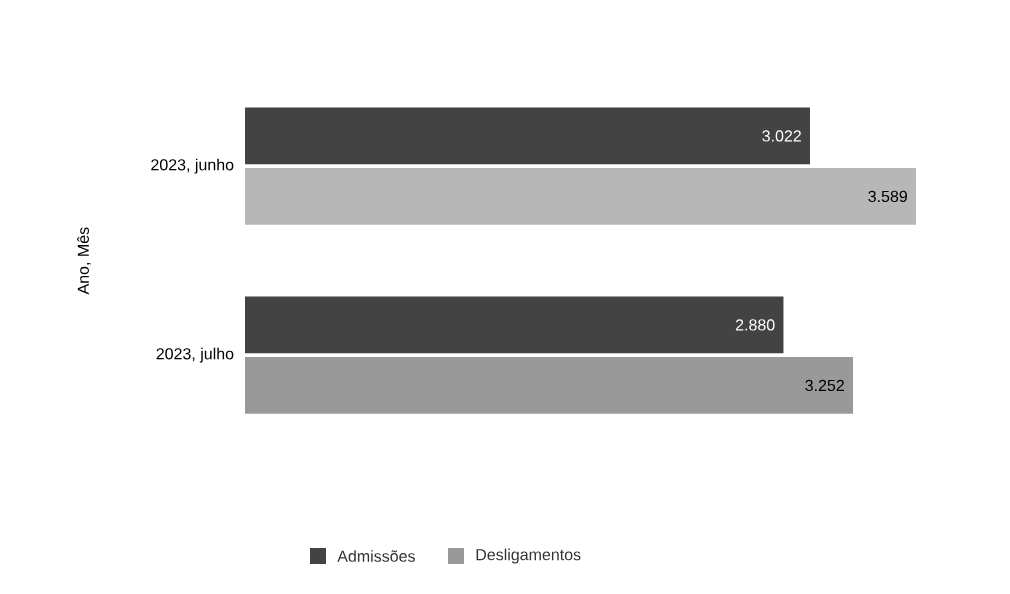  I want to click on y-tick-label: 2023, julho, so click(195, 355).